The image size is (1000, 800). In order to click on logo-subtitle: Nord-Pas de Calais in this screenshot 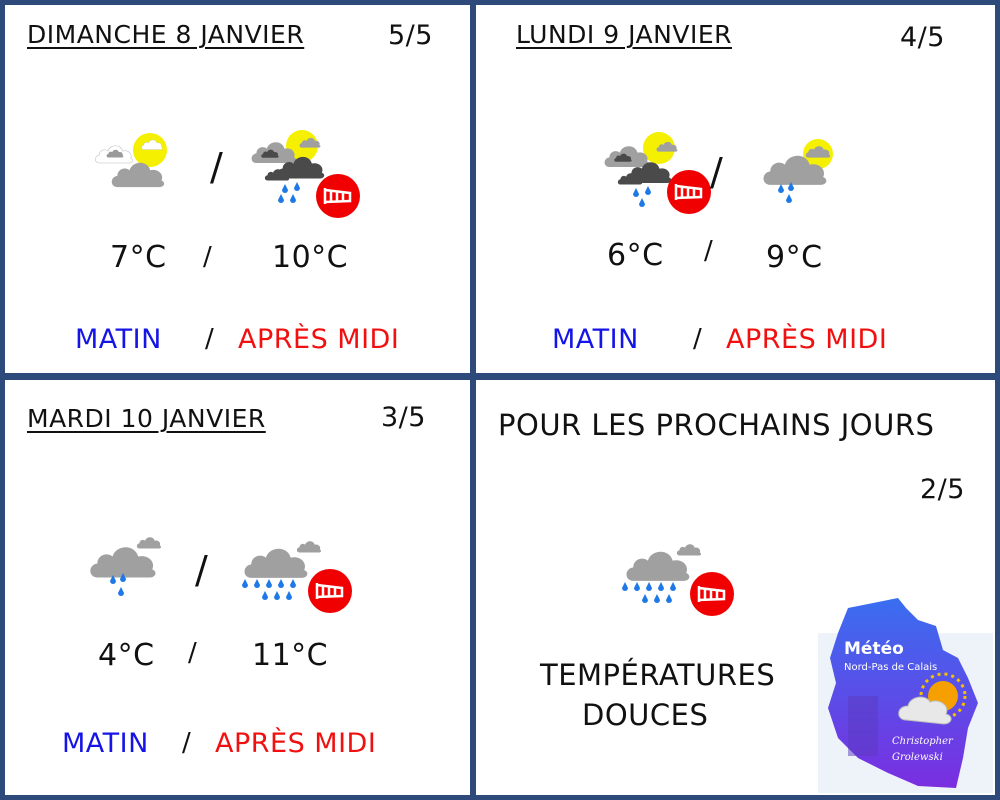, I will do `click(890, 667)`.